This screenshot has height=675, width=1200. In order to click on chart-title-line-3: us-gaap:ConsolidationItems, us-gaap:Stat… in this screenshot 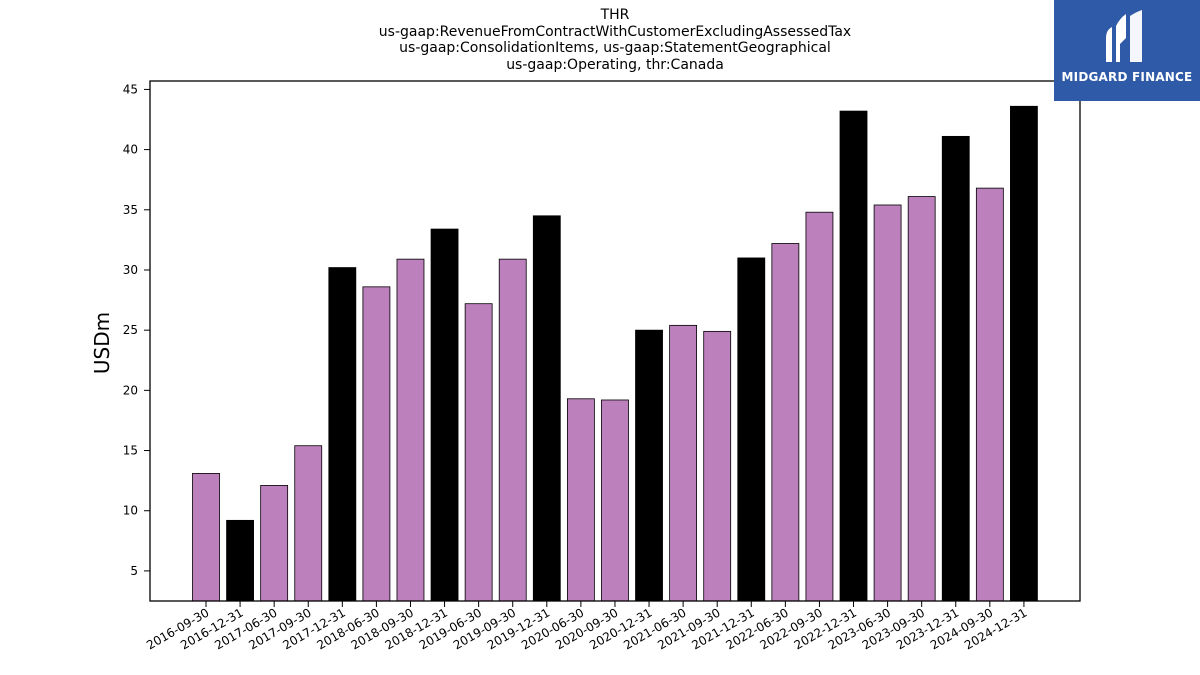, I will do `click(615, 48)`.